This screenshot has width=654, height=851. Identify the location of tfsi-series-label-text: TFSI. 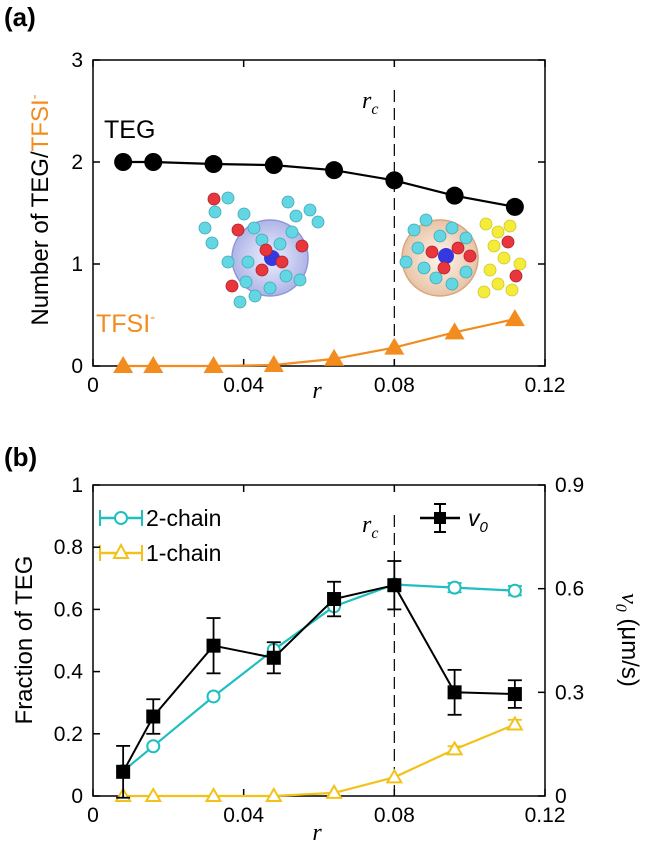
(123, 324).